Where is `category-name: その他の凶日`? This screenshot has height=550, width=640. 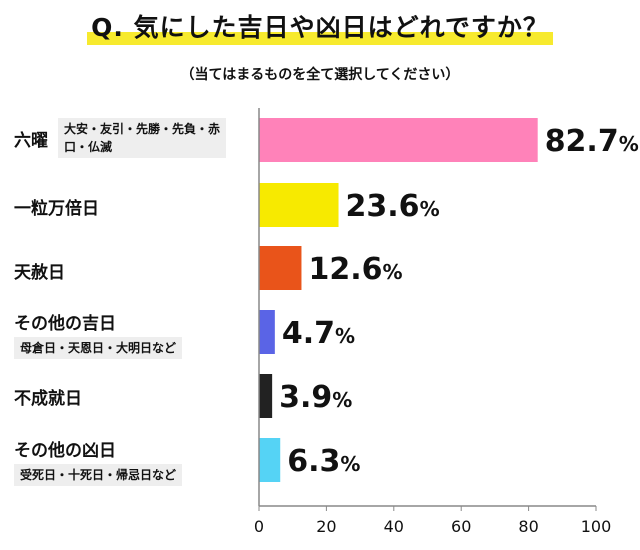 category-name: その他の凶日 is located at coordinates (65, 451).